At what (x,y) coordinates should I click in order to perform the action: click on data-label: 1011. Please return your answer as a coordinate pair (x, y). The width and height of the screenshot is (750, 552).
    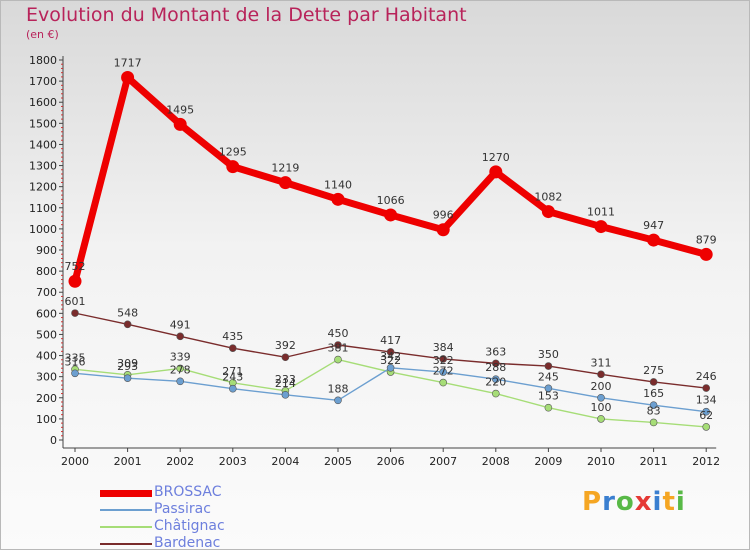
    Looking at the image, I should click on (601, 212).